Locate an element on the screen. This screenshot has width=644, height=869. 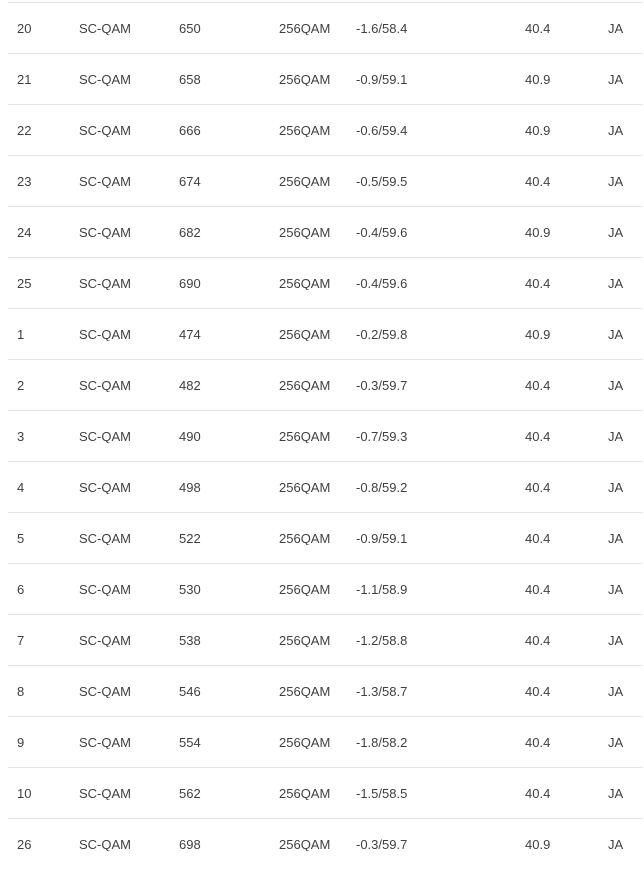
table-row: 20 SC-QAM 650 256QAM -1.6/58.4 40.4 JA is located at coordinates (325, 27).